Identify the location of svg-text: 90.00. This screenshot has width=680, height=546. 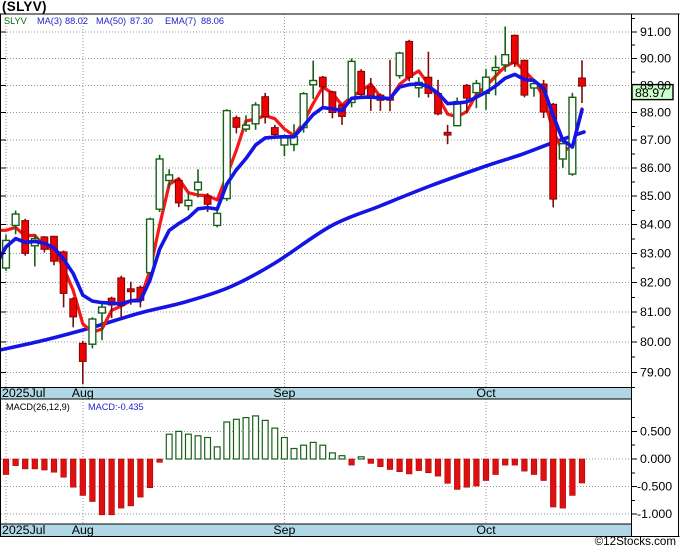
(655, 58).